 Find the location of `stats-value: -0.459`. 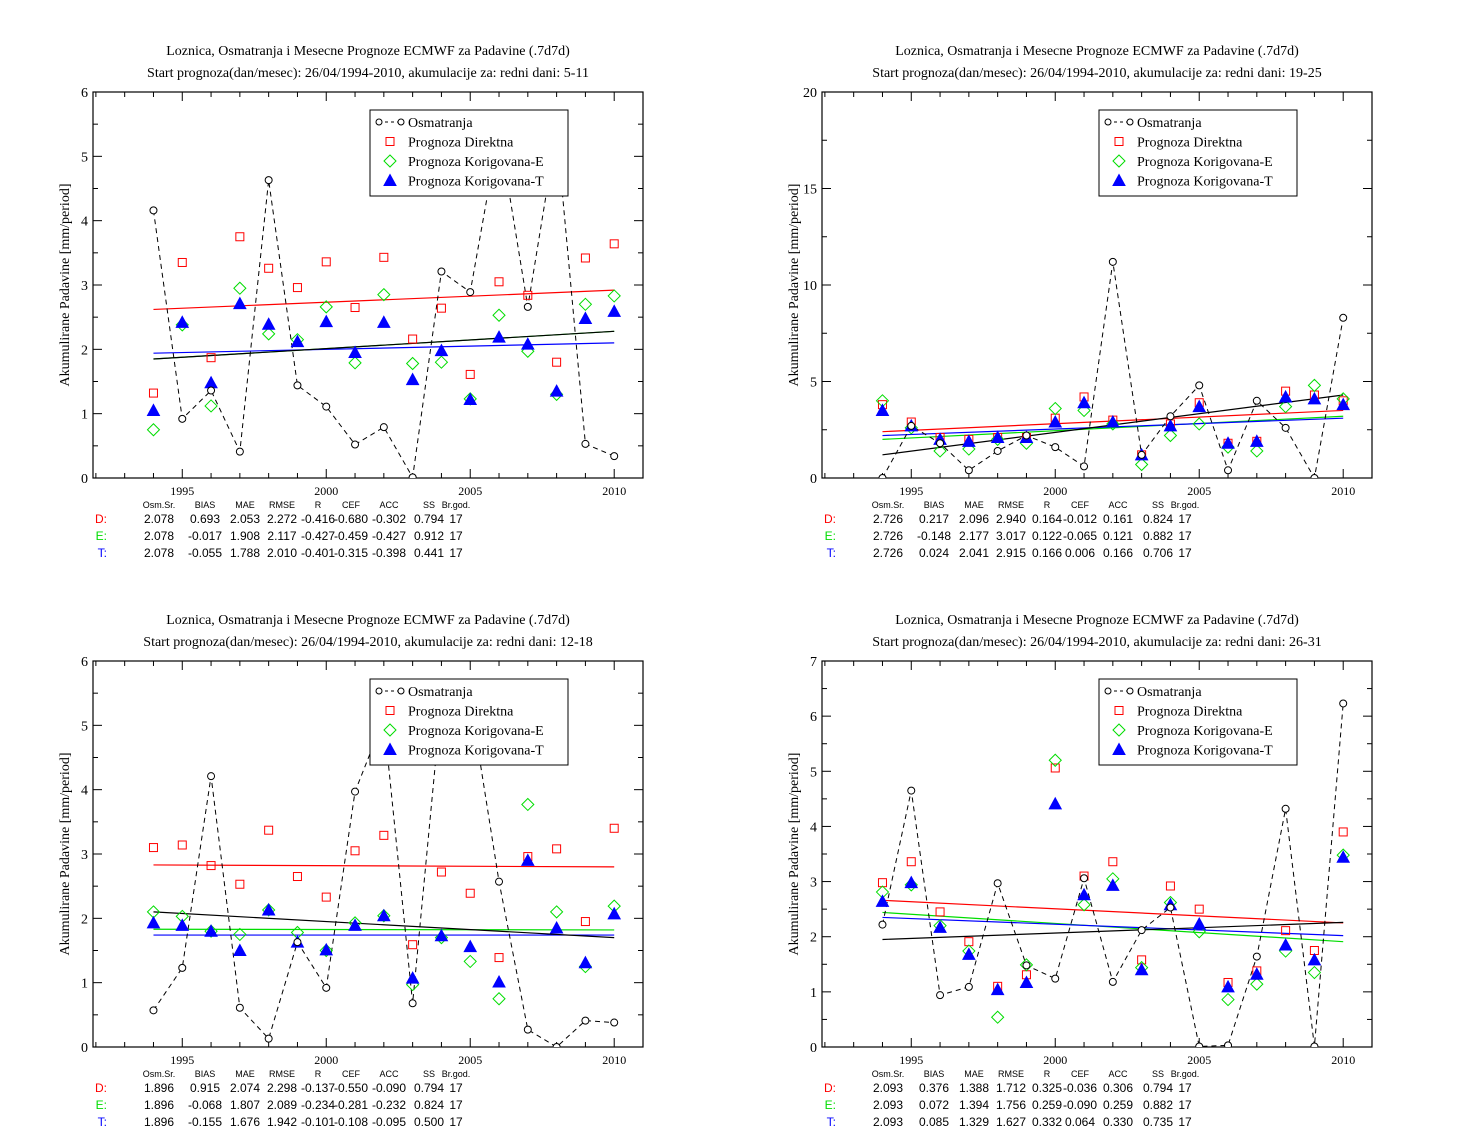

stats-value: -0.459 is located at coordinates (351, 536).